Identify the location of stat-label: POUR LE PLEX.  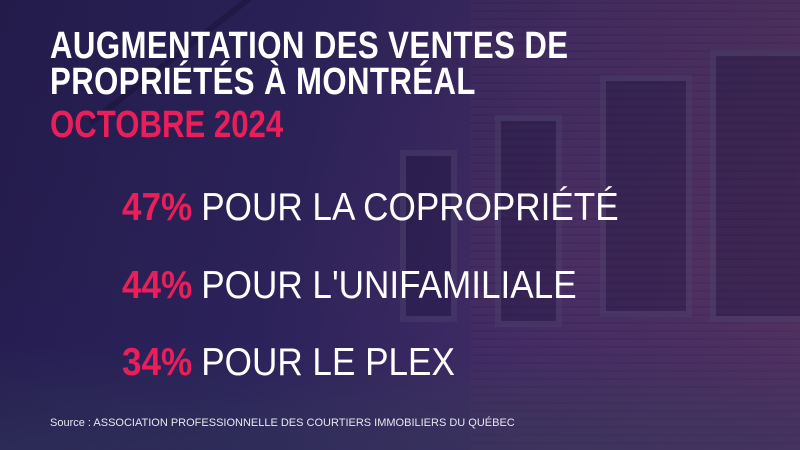
(328, 362).